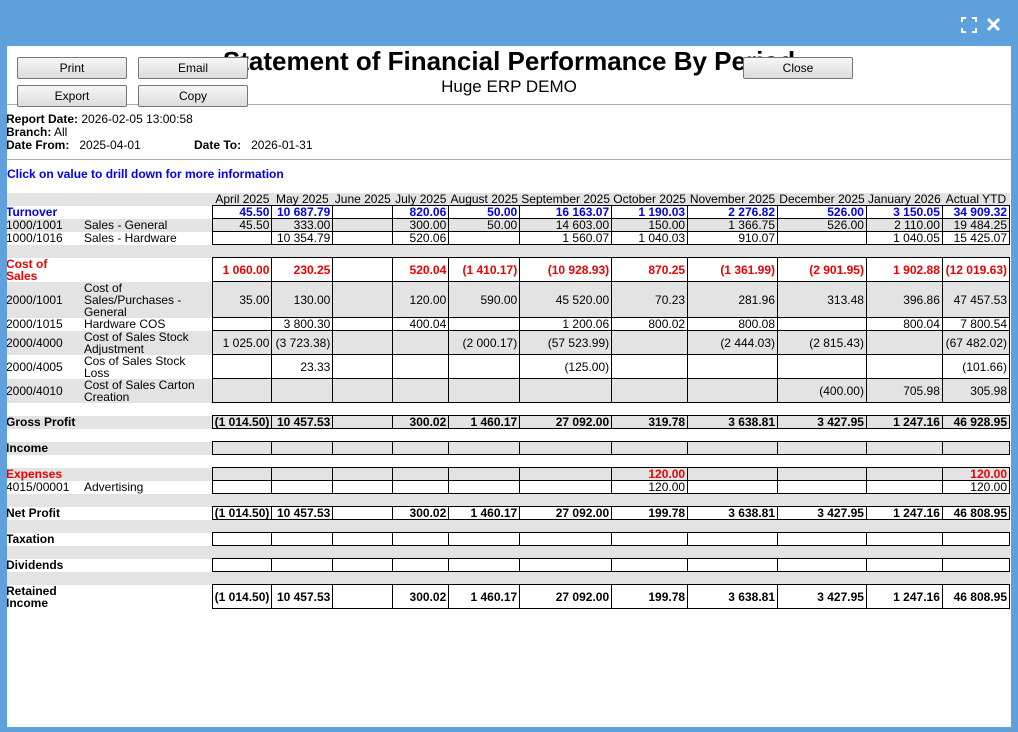  What do you see at coordinates (733, 342) in the screenshot?
I see `value-cell: (2 444.03)` at bounding box center [733, 342].